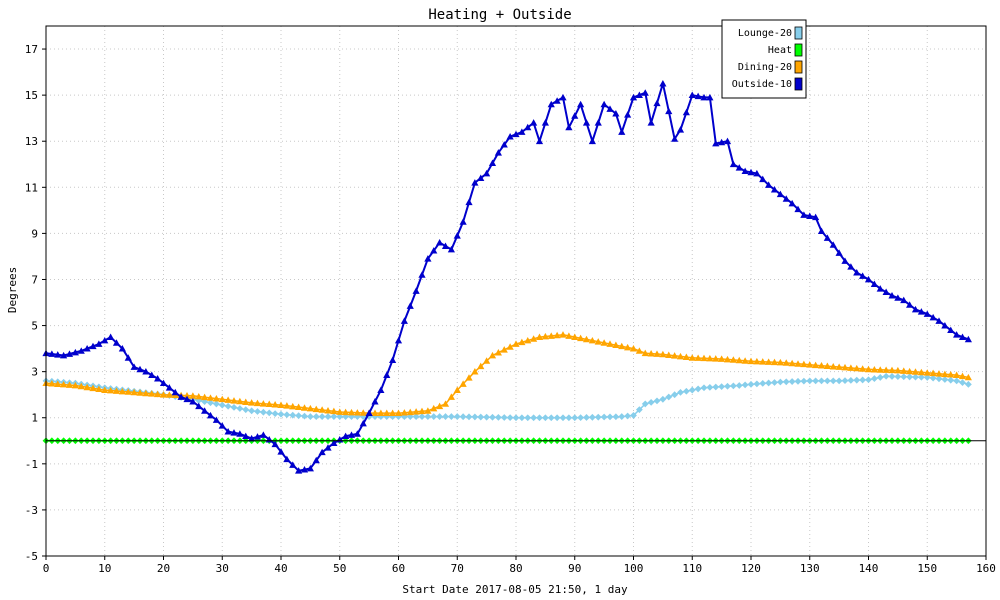 This screenshot has height=600, width=1000. I want to click on x-tick-label: 160, so click(986, 568).